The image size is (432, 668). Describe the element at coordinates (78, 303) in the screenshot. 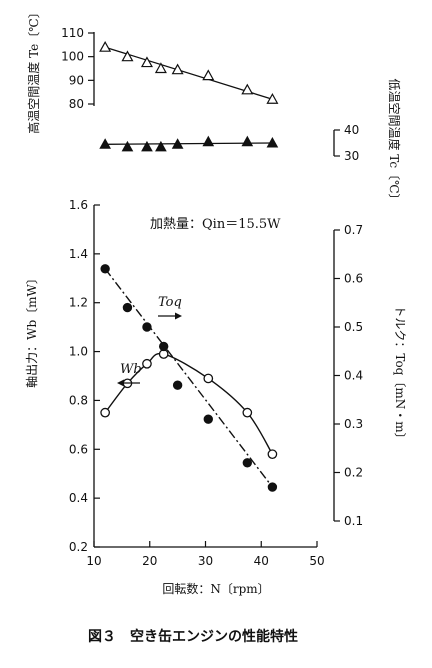

I see `left-tick-label: 1.2` at that location.